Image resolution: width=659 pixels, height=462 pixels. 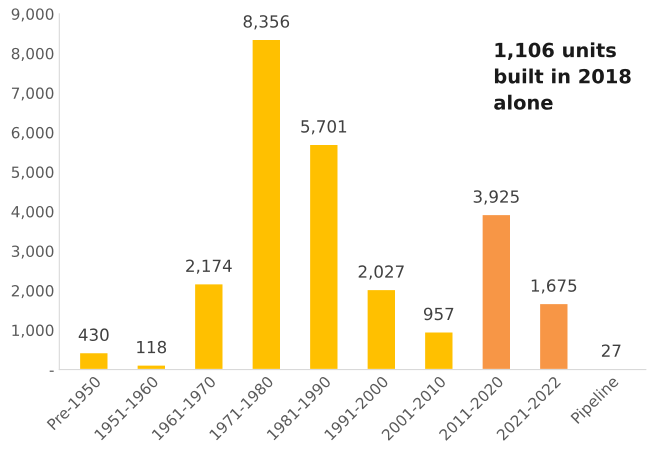 What do you see at coordinates (267, 22) in the screenshot?
I see `data-label: 8,356` at bounding box center [267, 22].